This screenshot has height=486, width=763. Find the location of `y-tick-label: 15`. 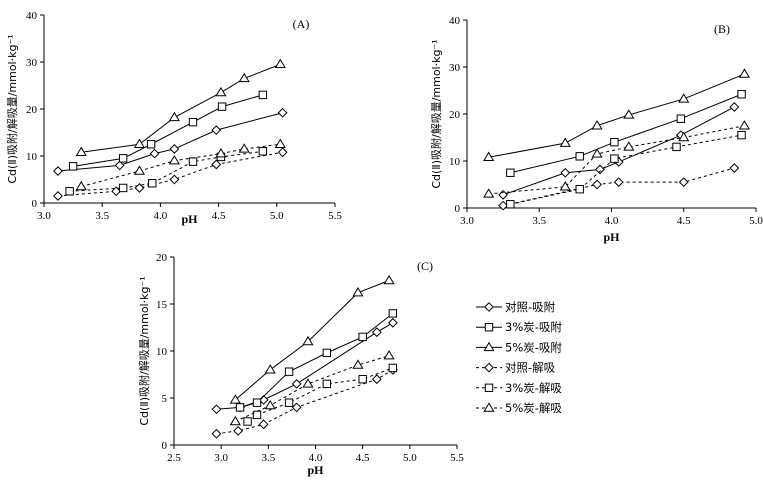

y-tick-label: 15 is located at coordinates (162, 305).